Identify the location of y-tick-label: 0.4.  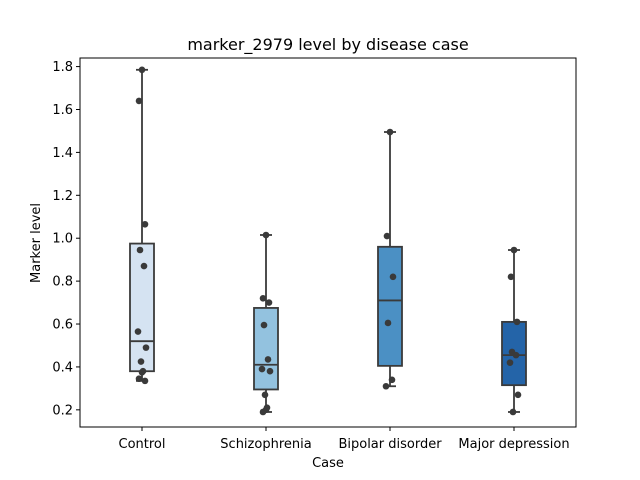
(62, 367).